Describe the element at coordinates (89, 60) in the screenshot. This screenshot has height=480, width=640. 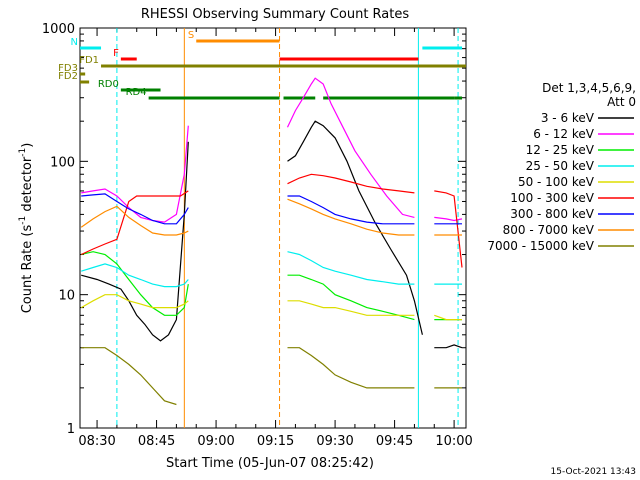
I see `state-bar-label: FD1` at that location.